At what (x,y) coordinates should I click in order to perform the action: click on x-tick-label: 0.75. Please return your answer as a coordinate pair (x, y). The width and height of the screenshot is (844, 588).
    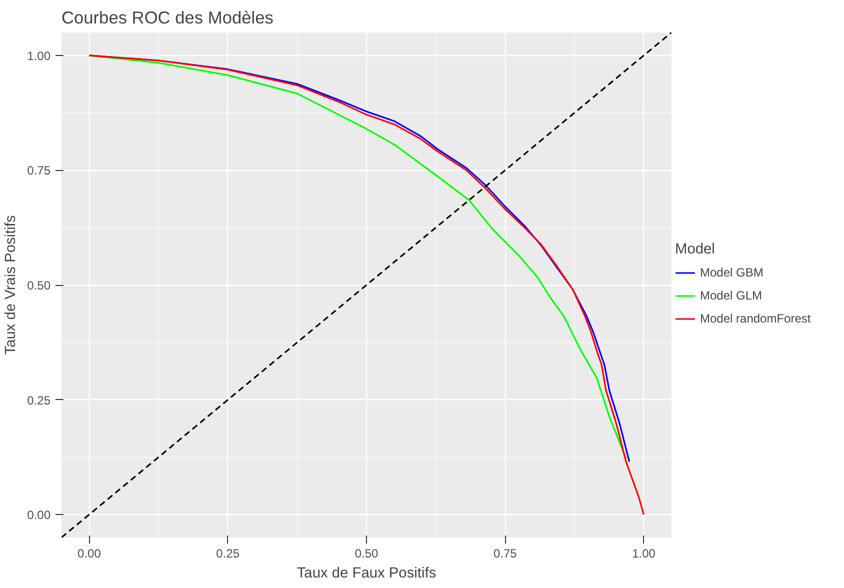
    Looking at the image, I should click on (505, 553).